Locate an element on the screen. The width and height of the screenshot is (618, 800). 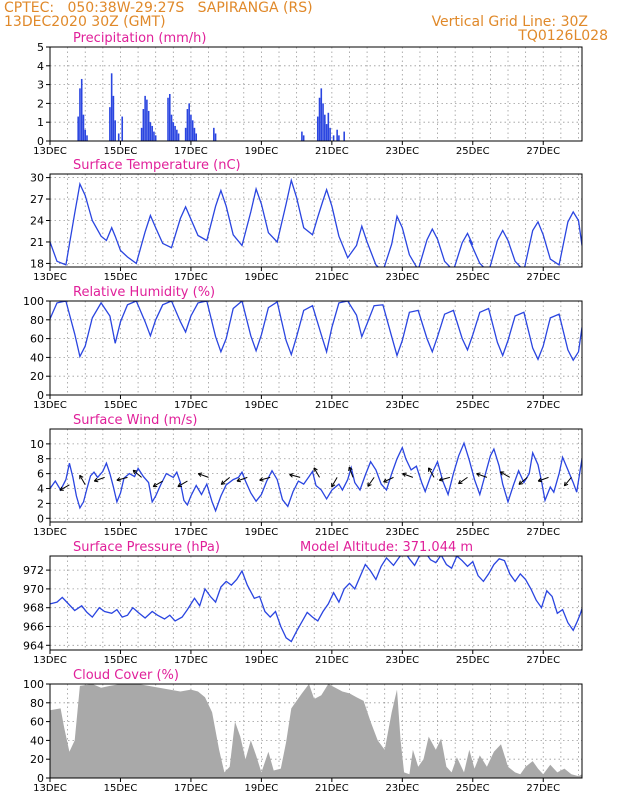
header-run-time: 13DEC2020 30Z (GMT) is located at coordinates (85, 22).